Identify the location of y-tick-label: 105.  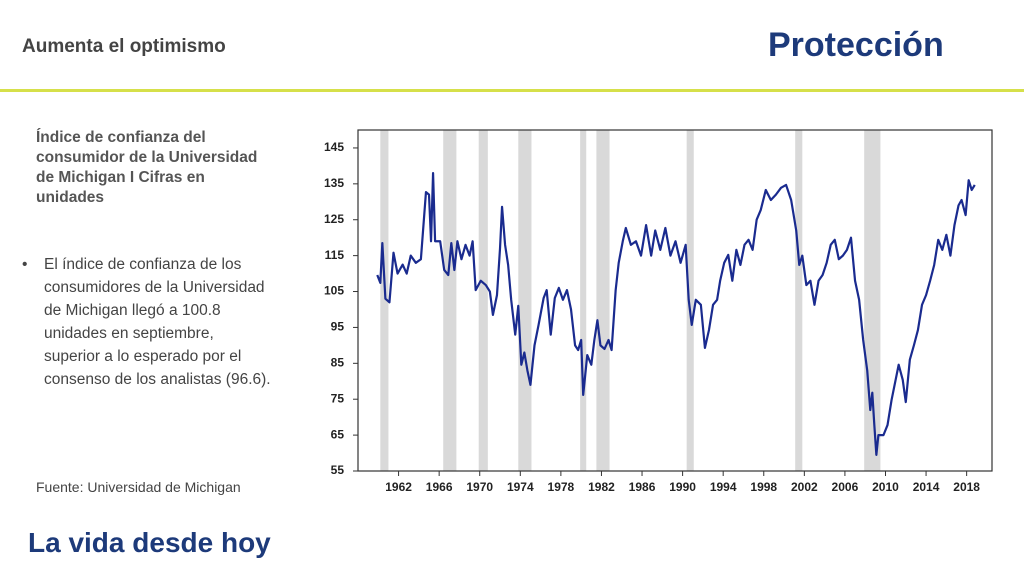
(334, 291).